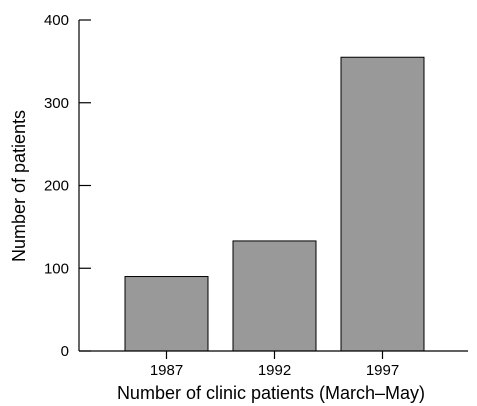 The height and width of the screenshot is (406, 477). Describe the element at coordinates (56, 20) in the screenshot. I see `y-tick-label: 400` at that location.